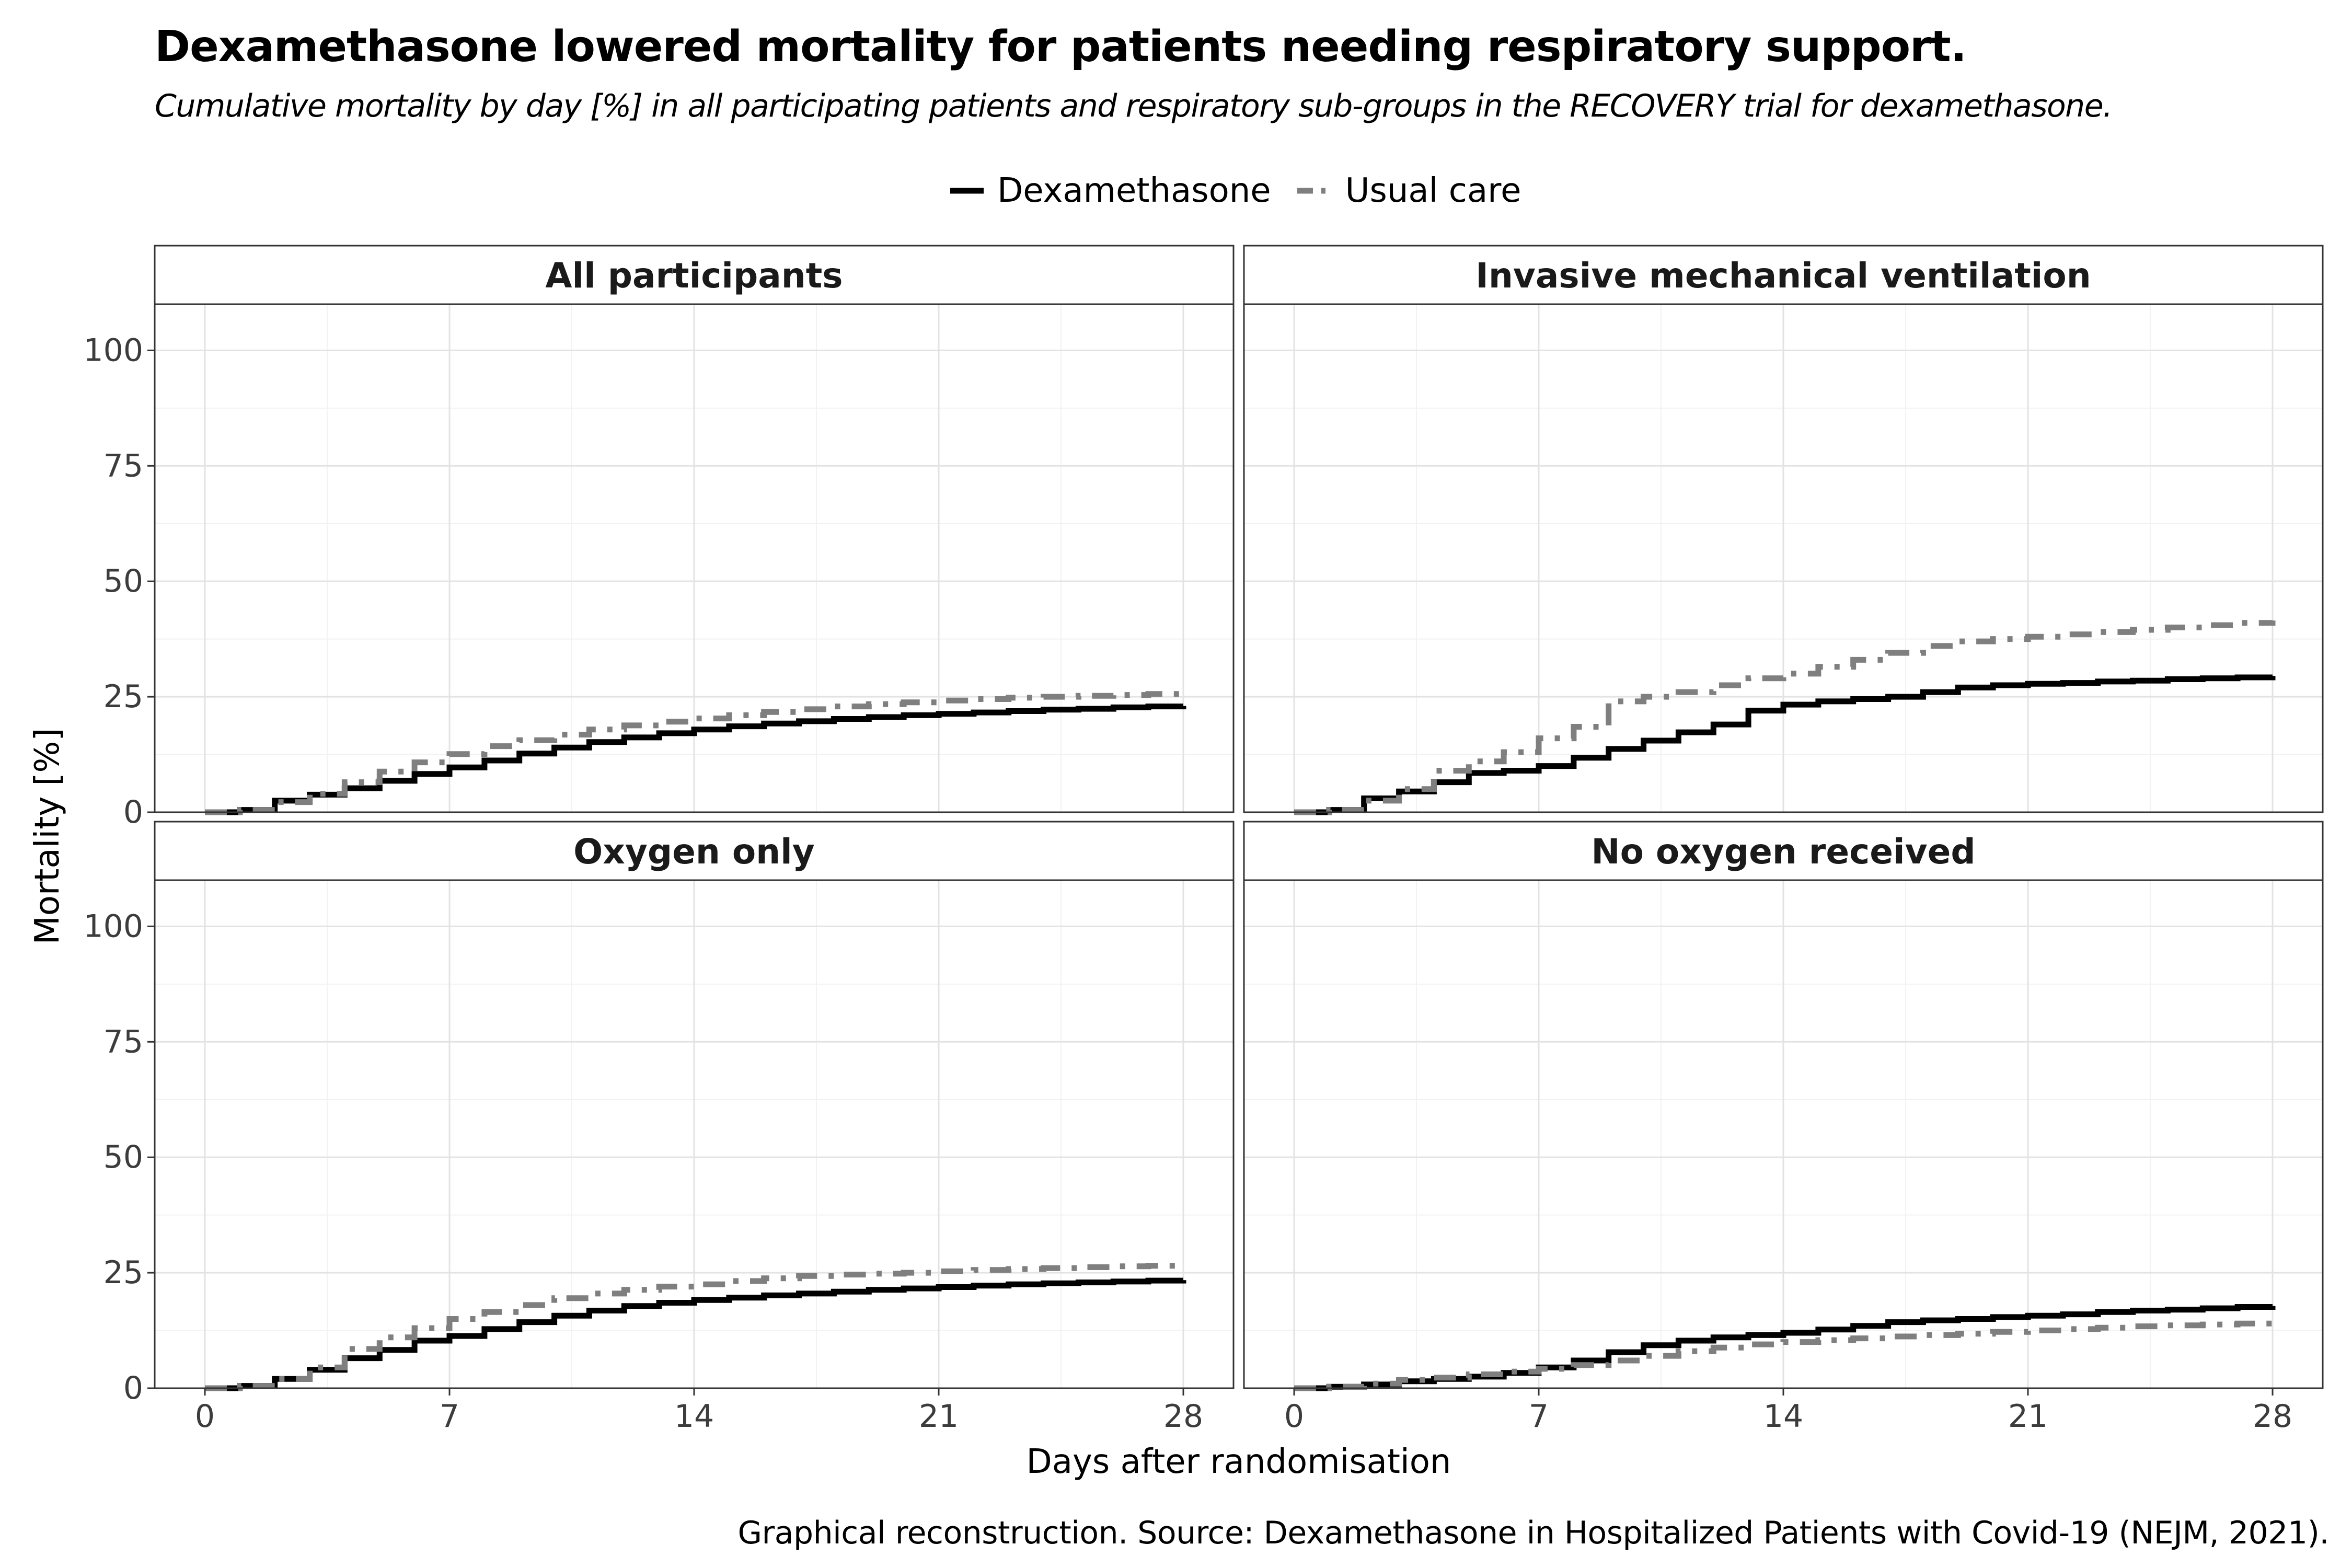  I want to click on legend-label-usual-care: Usual care, so click(1433, 190).